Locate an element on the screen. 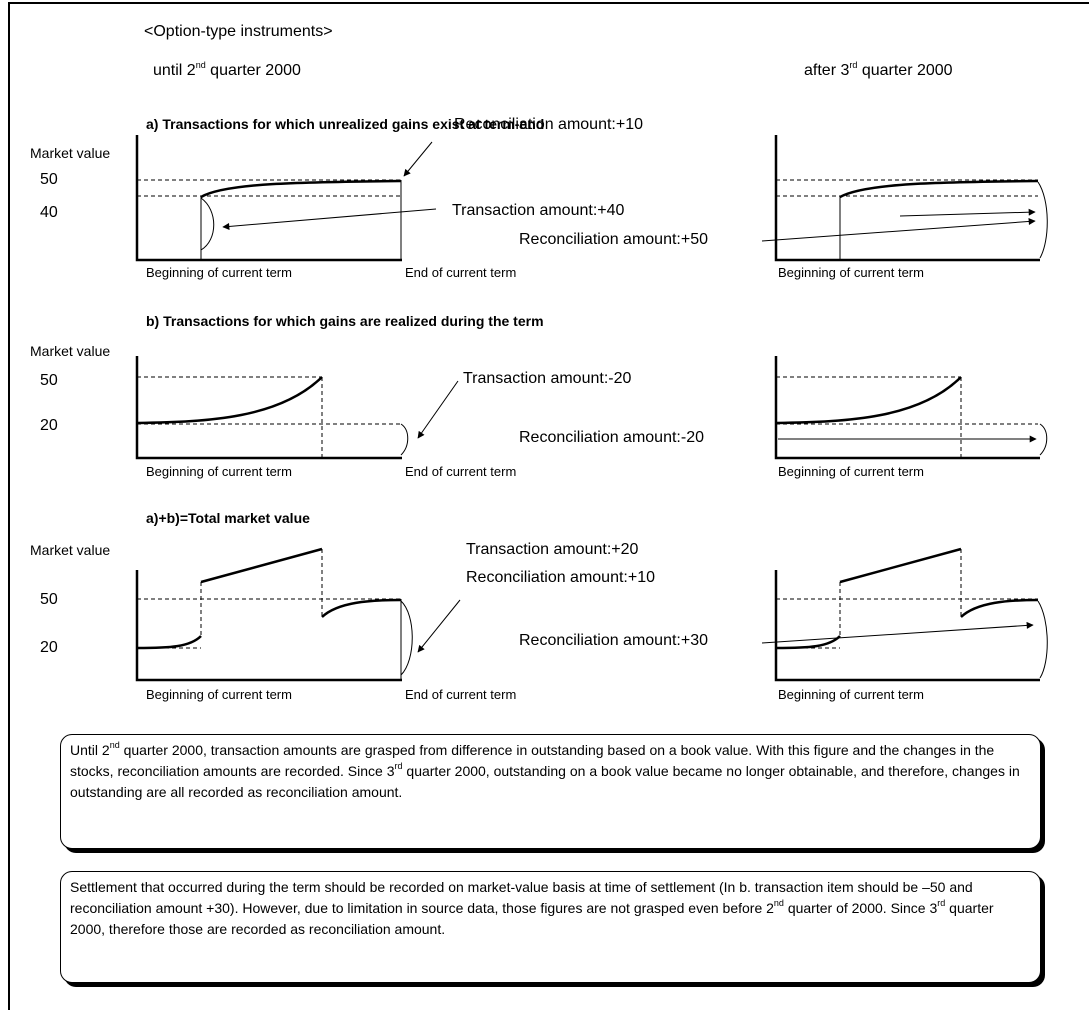  section-c-left-end-label: End of current term is located at coordinates (461, 694).